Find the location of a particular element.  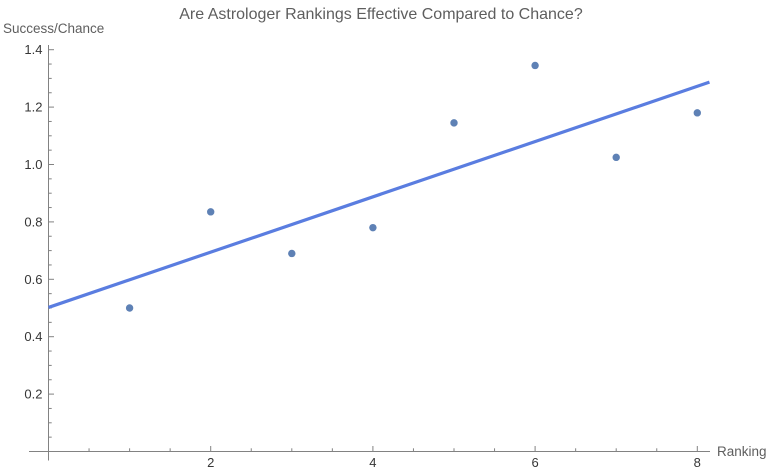

y-tick-label: 0.2 is located at coordinates (33, 394).